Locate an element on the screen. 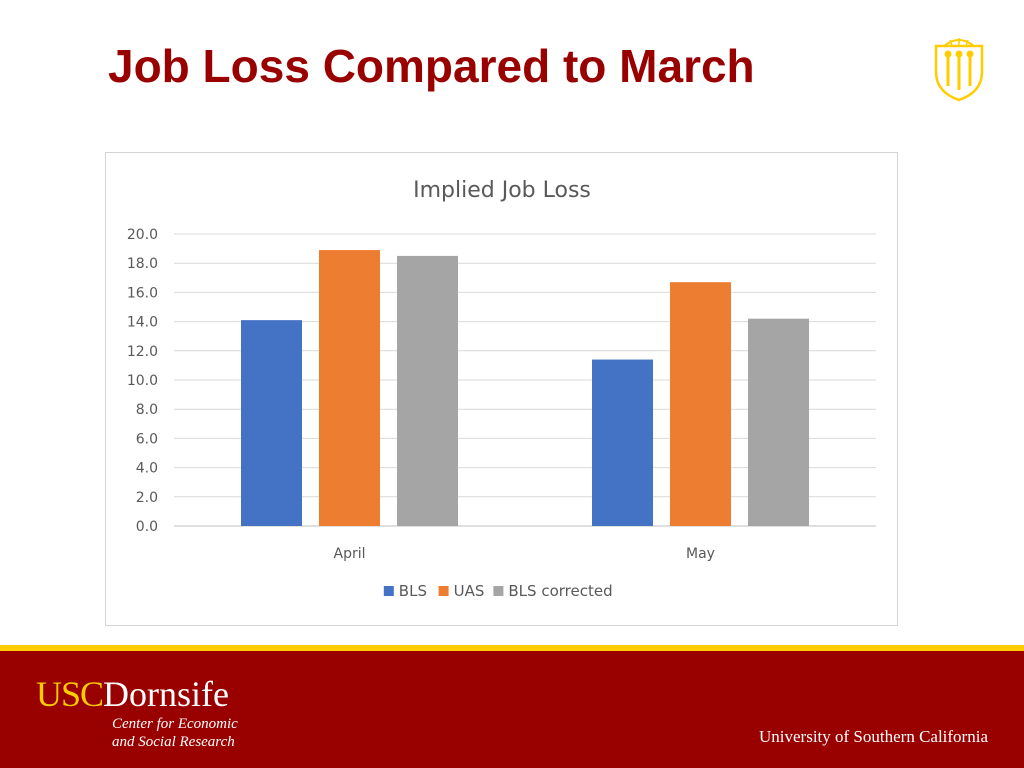 The height and width of the screenshot is (768, 1024). chart-title: Implied Job Loss is located at coordinates (502, 190).